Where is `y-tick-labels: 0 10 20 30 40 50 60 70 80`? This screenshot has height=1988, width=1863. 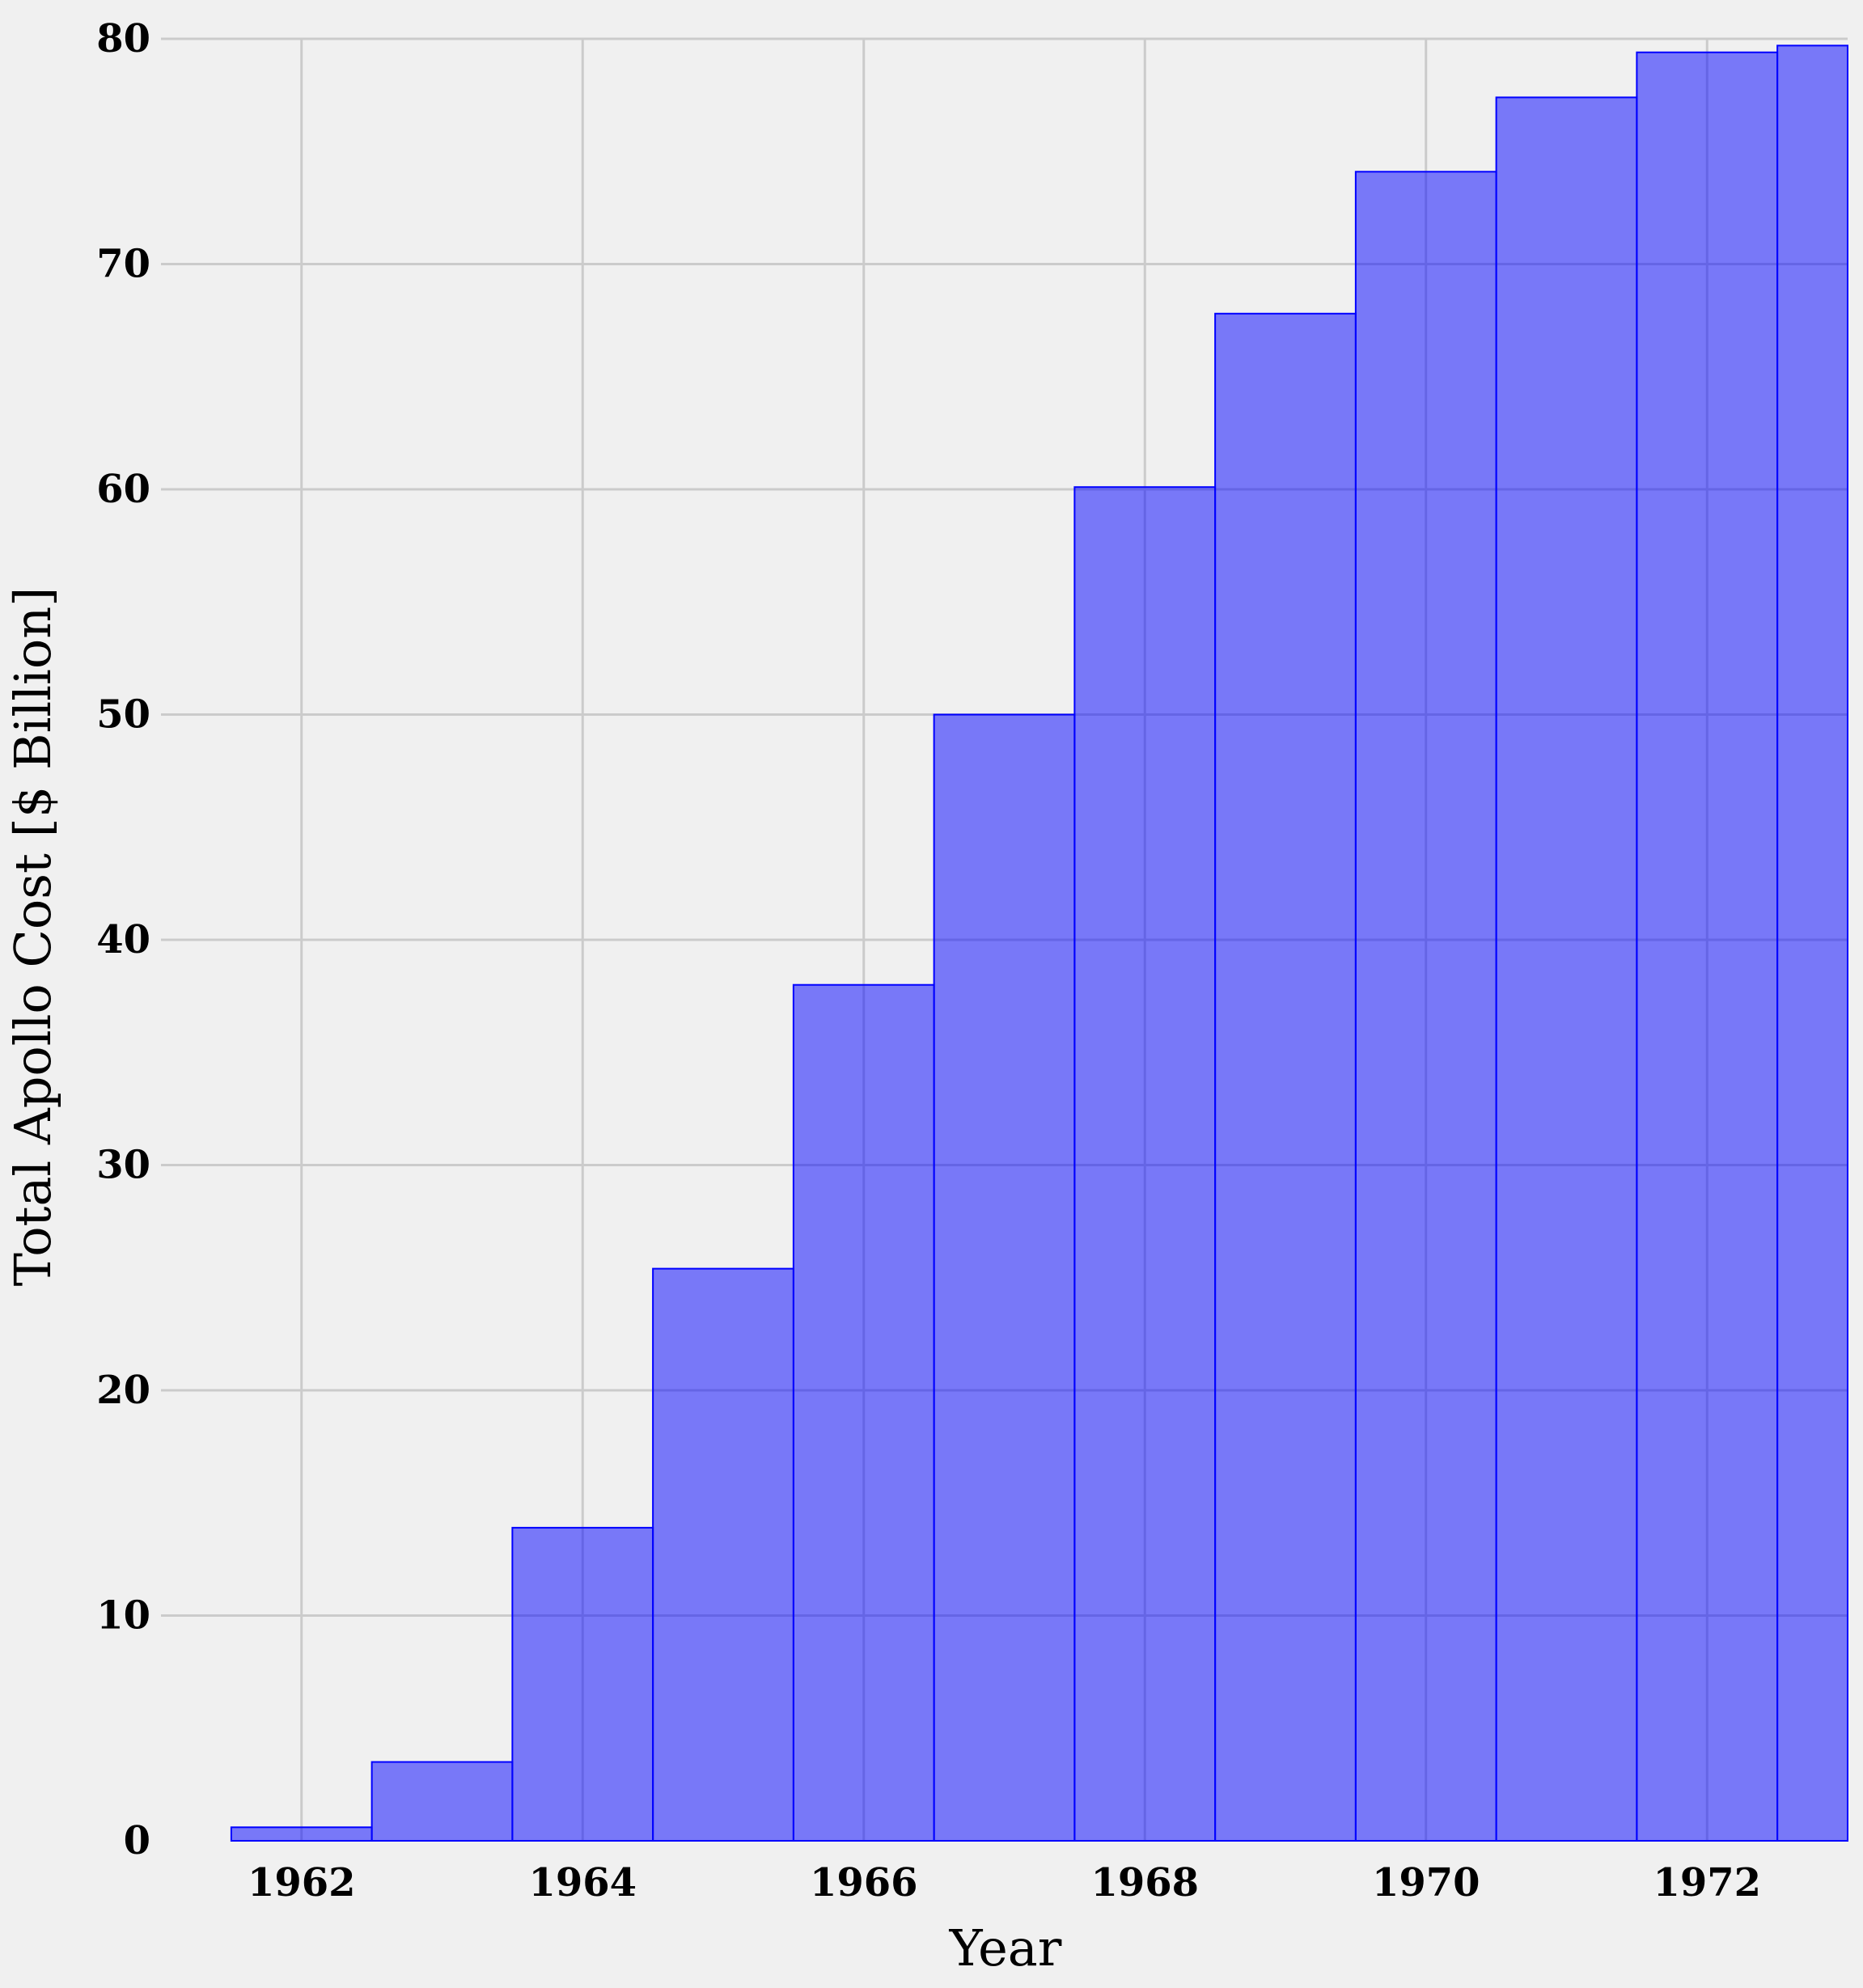
y-tick-labels: 0 10 20 30 40 50 60 70 80 is located at coordinates (123, 939).